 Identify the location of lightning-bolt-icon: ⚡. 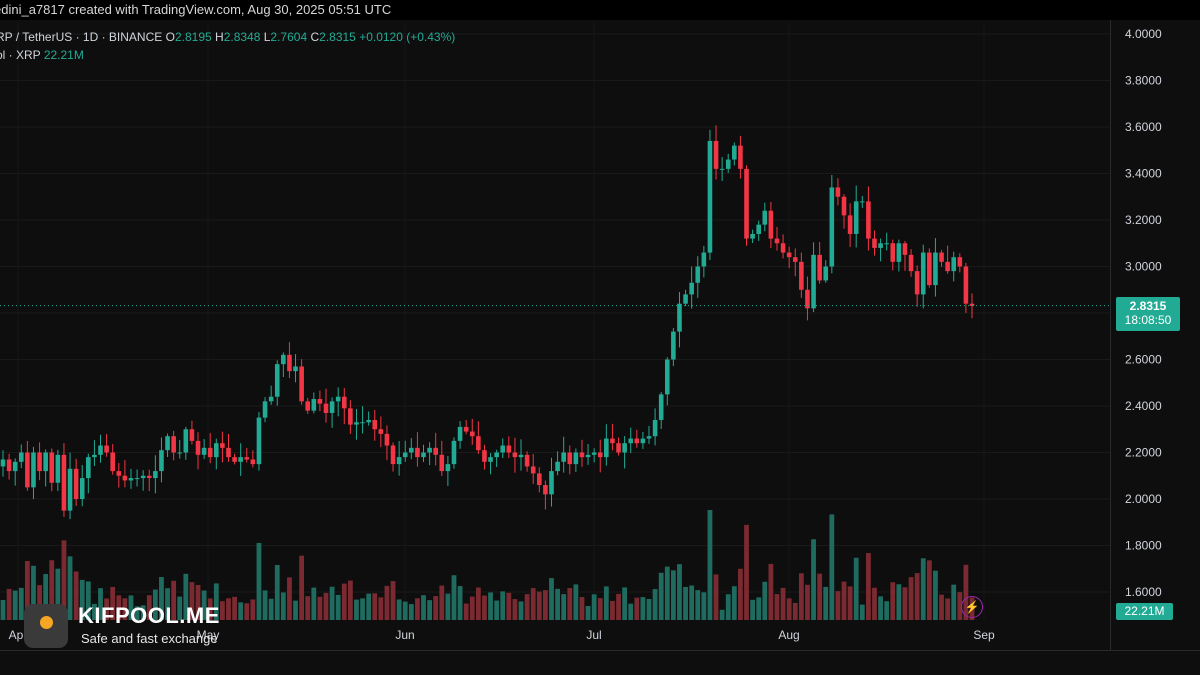
(972, 607).